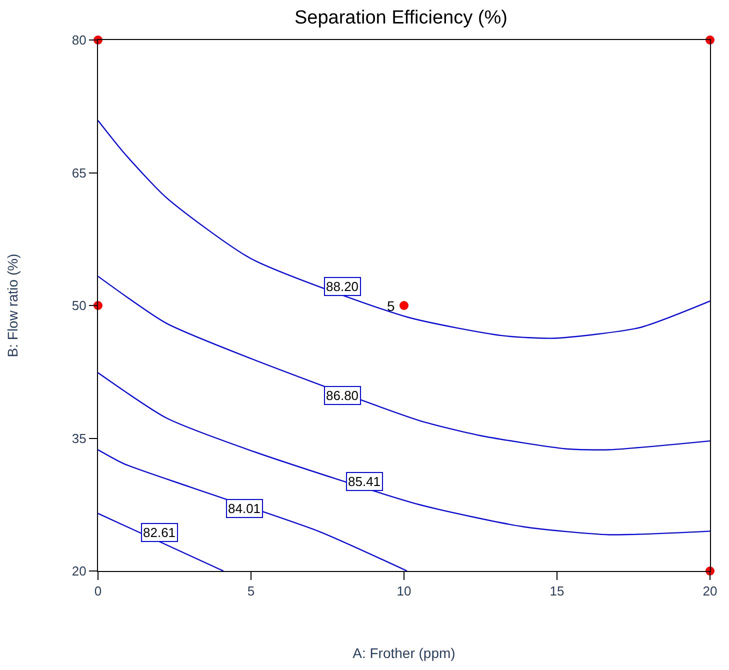 Image resolution: width=729 pixels, height=670 pixels. I want to click on annotation: 82.61, so click(159, 532).